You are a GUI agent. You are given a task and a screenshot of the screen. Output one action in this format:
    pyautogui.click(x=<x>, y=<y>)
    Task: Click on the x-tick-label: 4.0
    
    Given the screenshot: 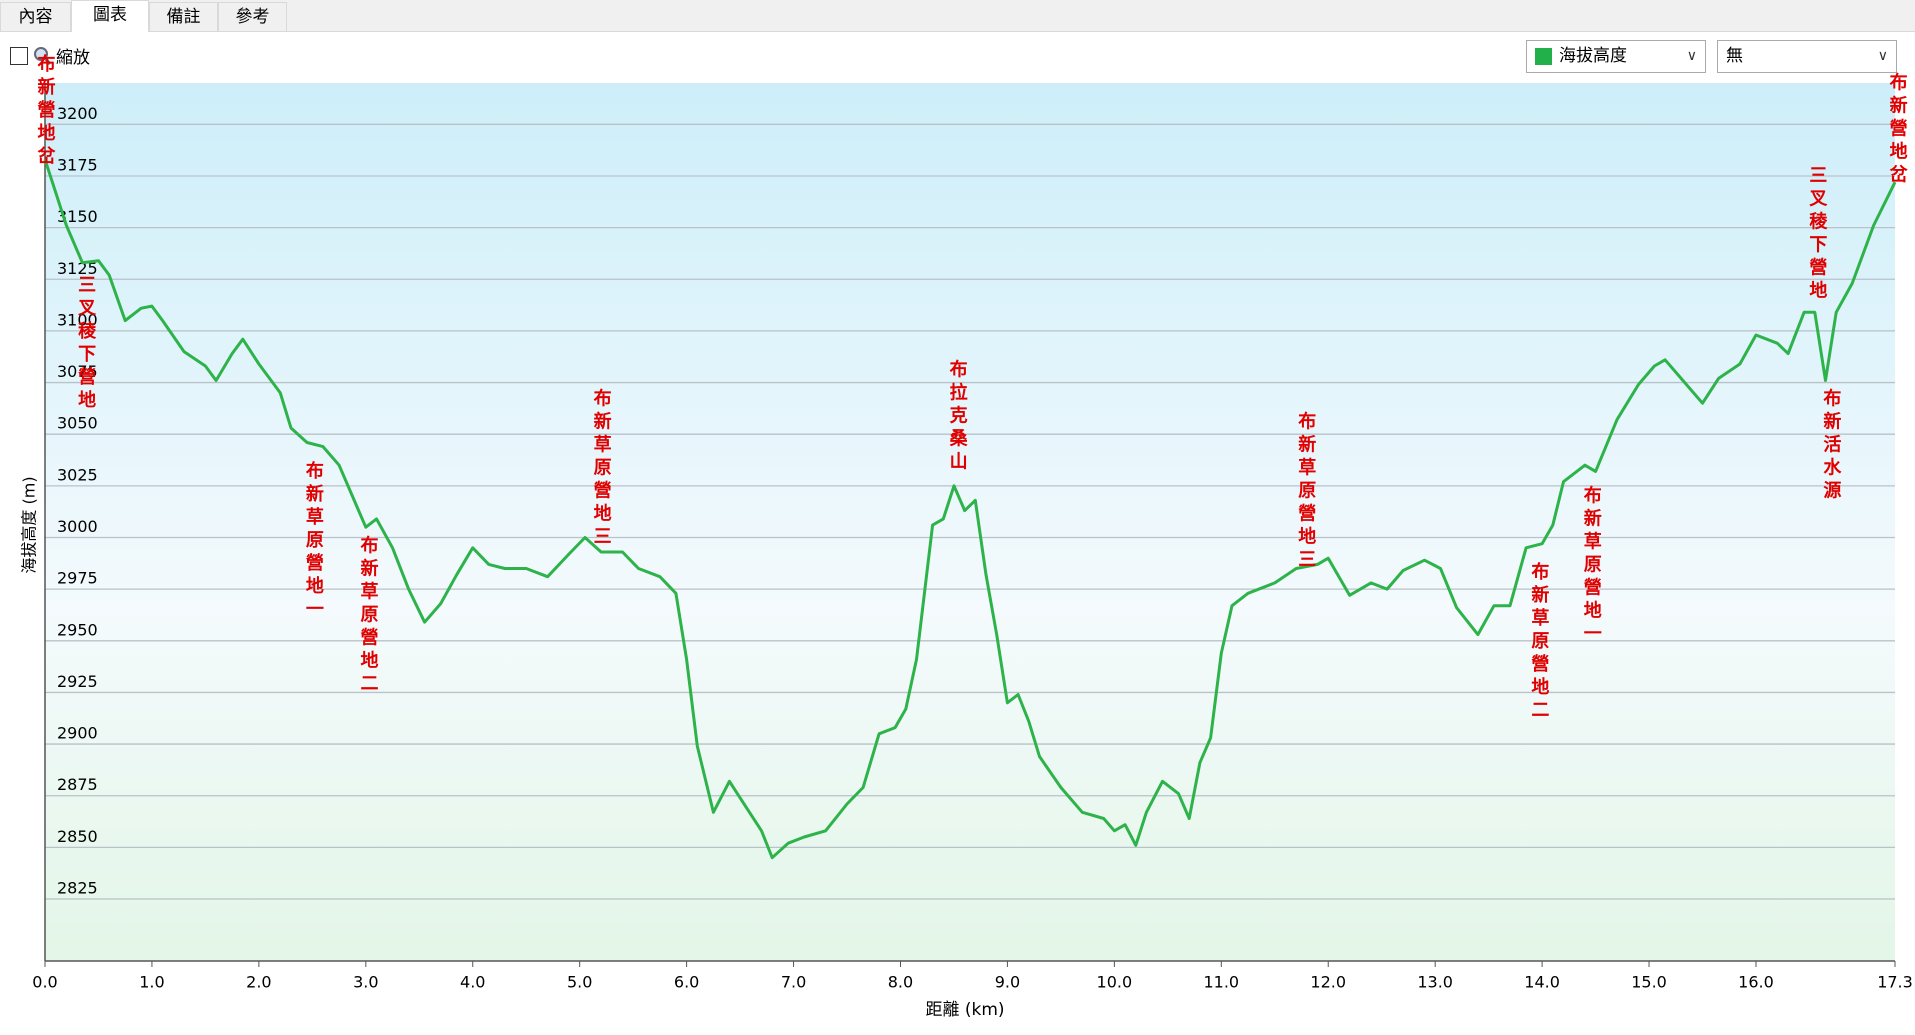 What is the action you would take?
    pyautogui.click(x=472, y=982)
    